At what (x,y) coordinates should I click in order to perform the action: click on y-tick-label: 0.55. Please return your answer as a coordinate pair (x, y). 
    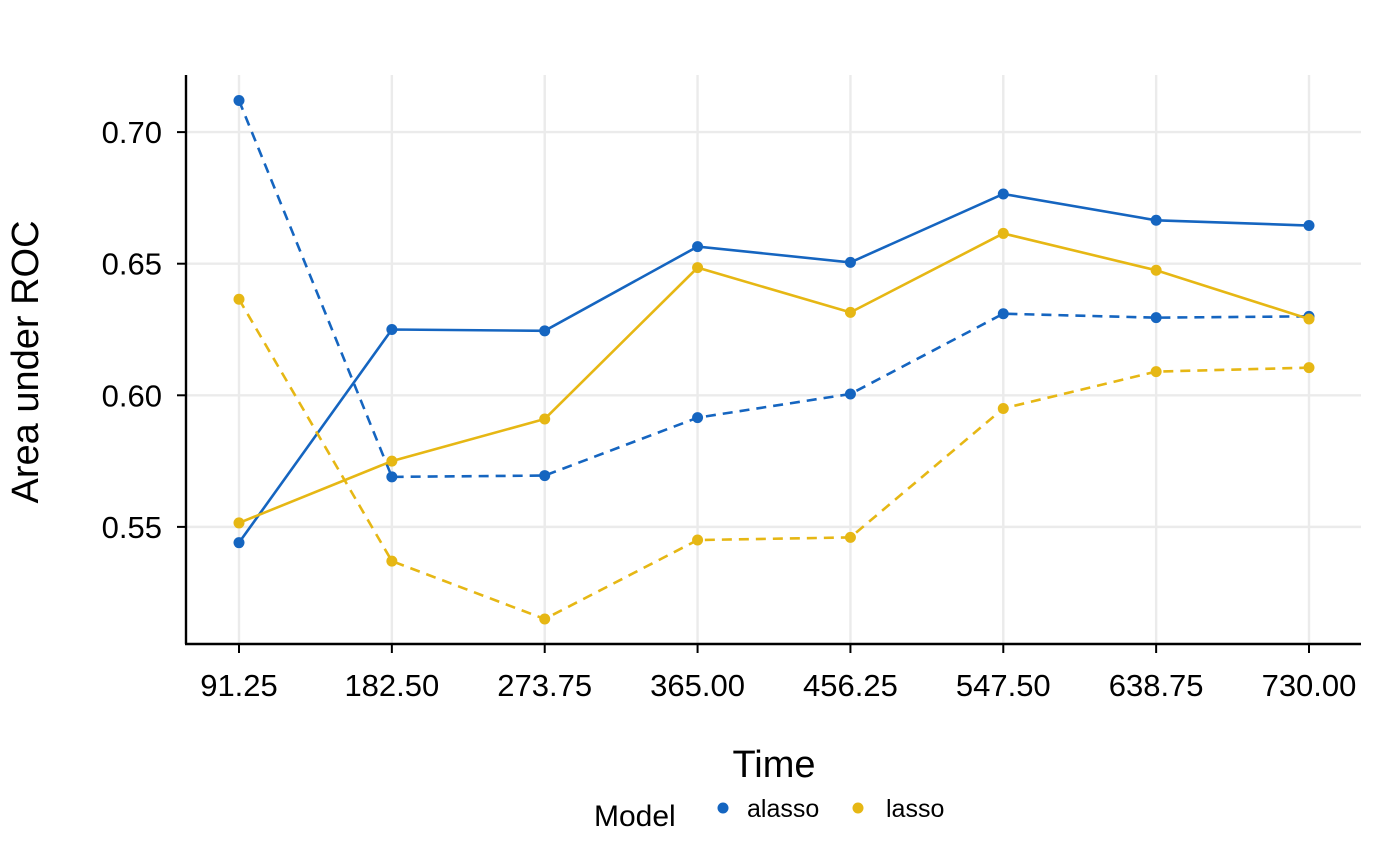
    Looking at the image, I should click on (132, 527).